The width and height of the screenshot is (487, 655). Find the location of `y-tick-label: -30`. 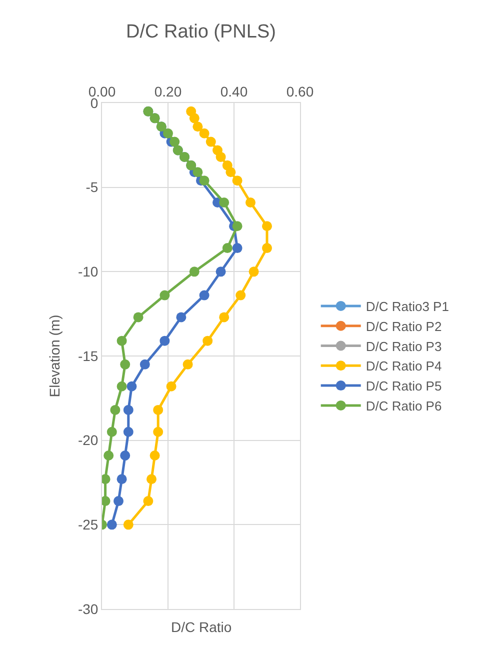

y-tick-label: -30 is located at coordinates (88, 608).